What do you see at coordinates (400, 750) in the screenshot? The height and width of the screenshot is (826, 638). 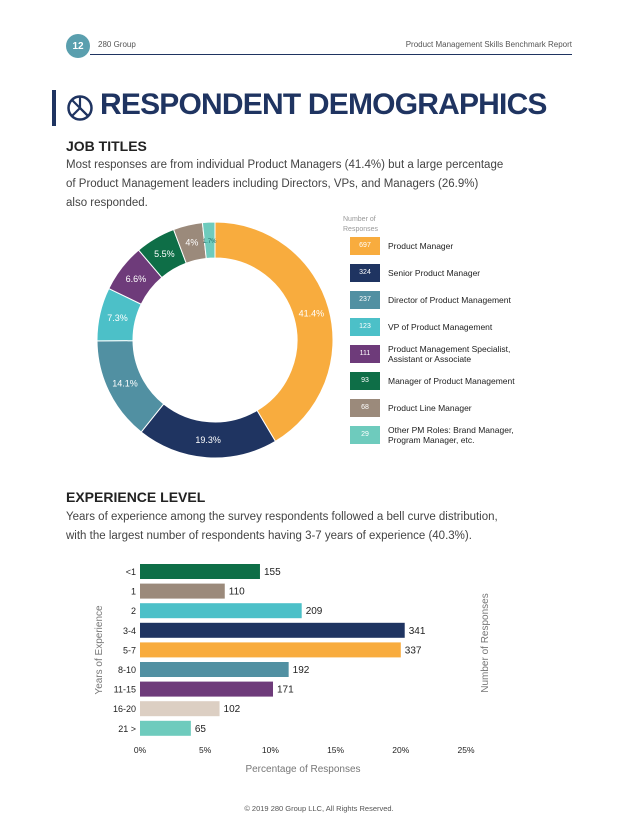 I see `x-tick-label: 20%` at bounding box center [400, 750].